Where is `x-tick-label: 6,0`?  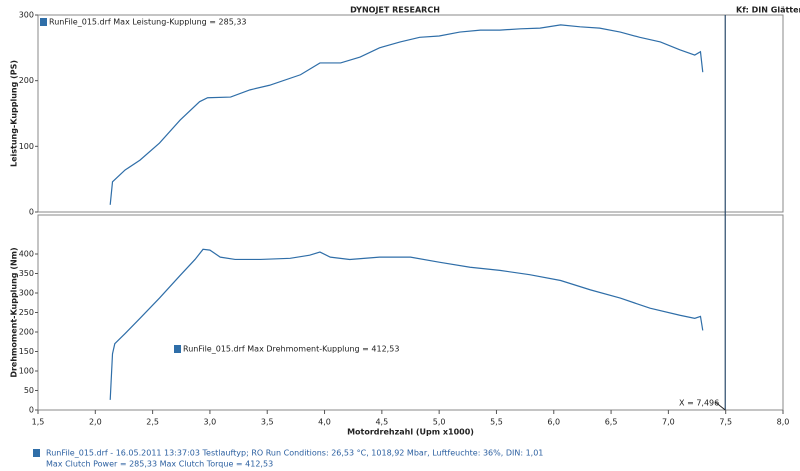 x-tick-label: 6,0 is located at coordinates (553, 422).